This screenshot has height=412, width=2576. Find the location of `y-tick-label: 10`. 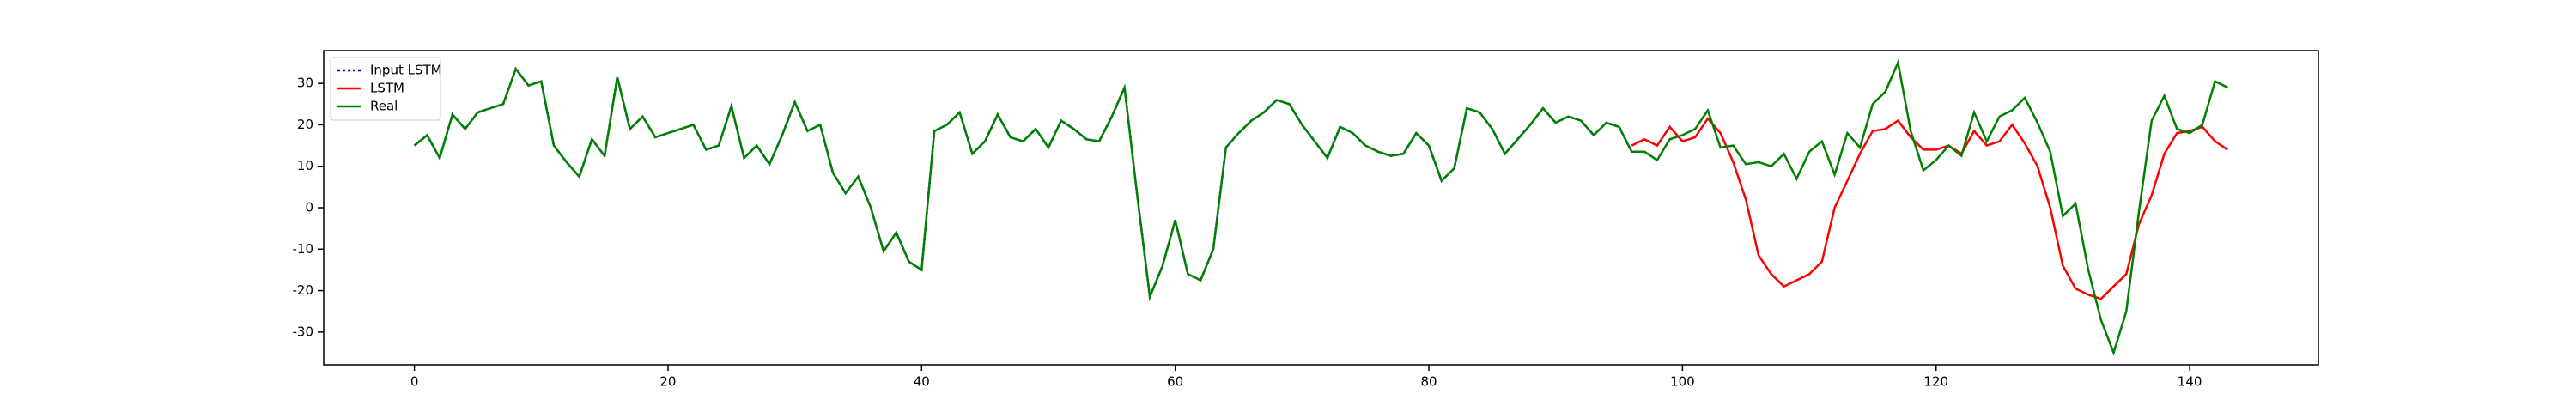

y-tick-label: 10 is located at coordinates (305, 165).